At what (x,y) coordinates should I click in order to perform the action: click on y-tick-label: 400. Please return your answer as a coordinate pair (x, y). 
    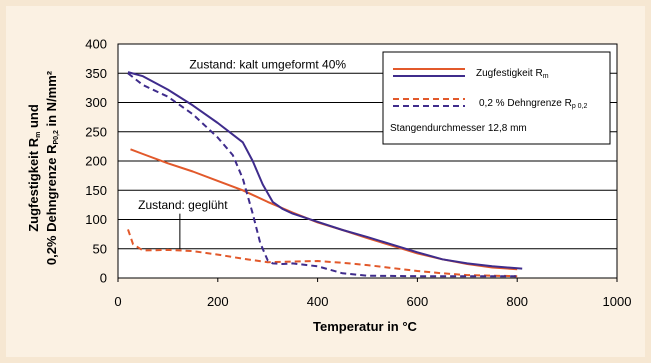
    Looking at the image, I should click on (96, 44).